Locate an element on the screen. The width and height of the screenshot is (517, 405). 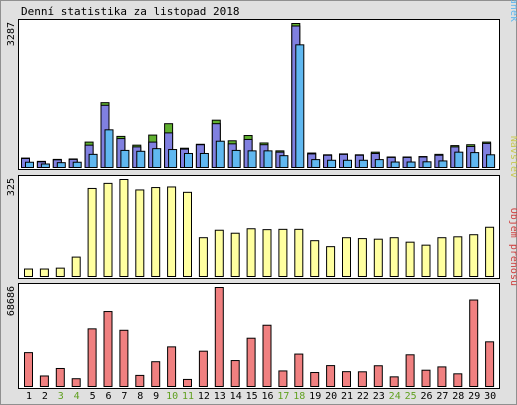
x-tick-label-23: 23 is located at coordinates (379, 396).